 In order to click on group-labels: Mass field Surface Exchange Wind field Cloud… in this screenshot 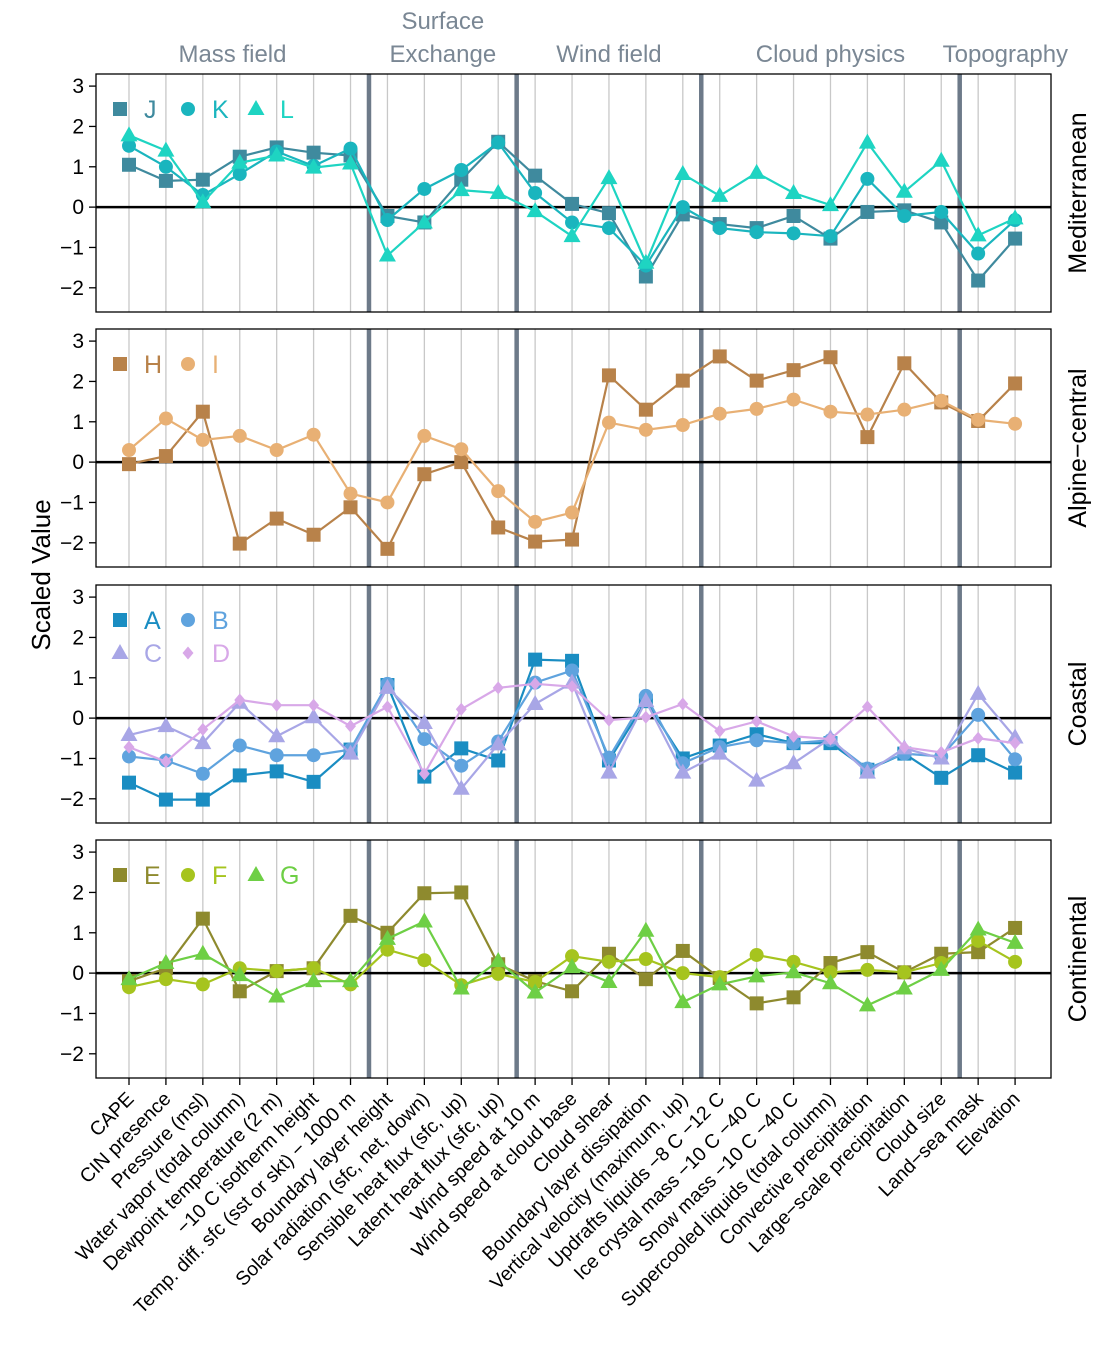, I will do `click(623, 38)`.